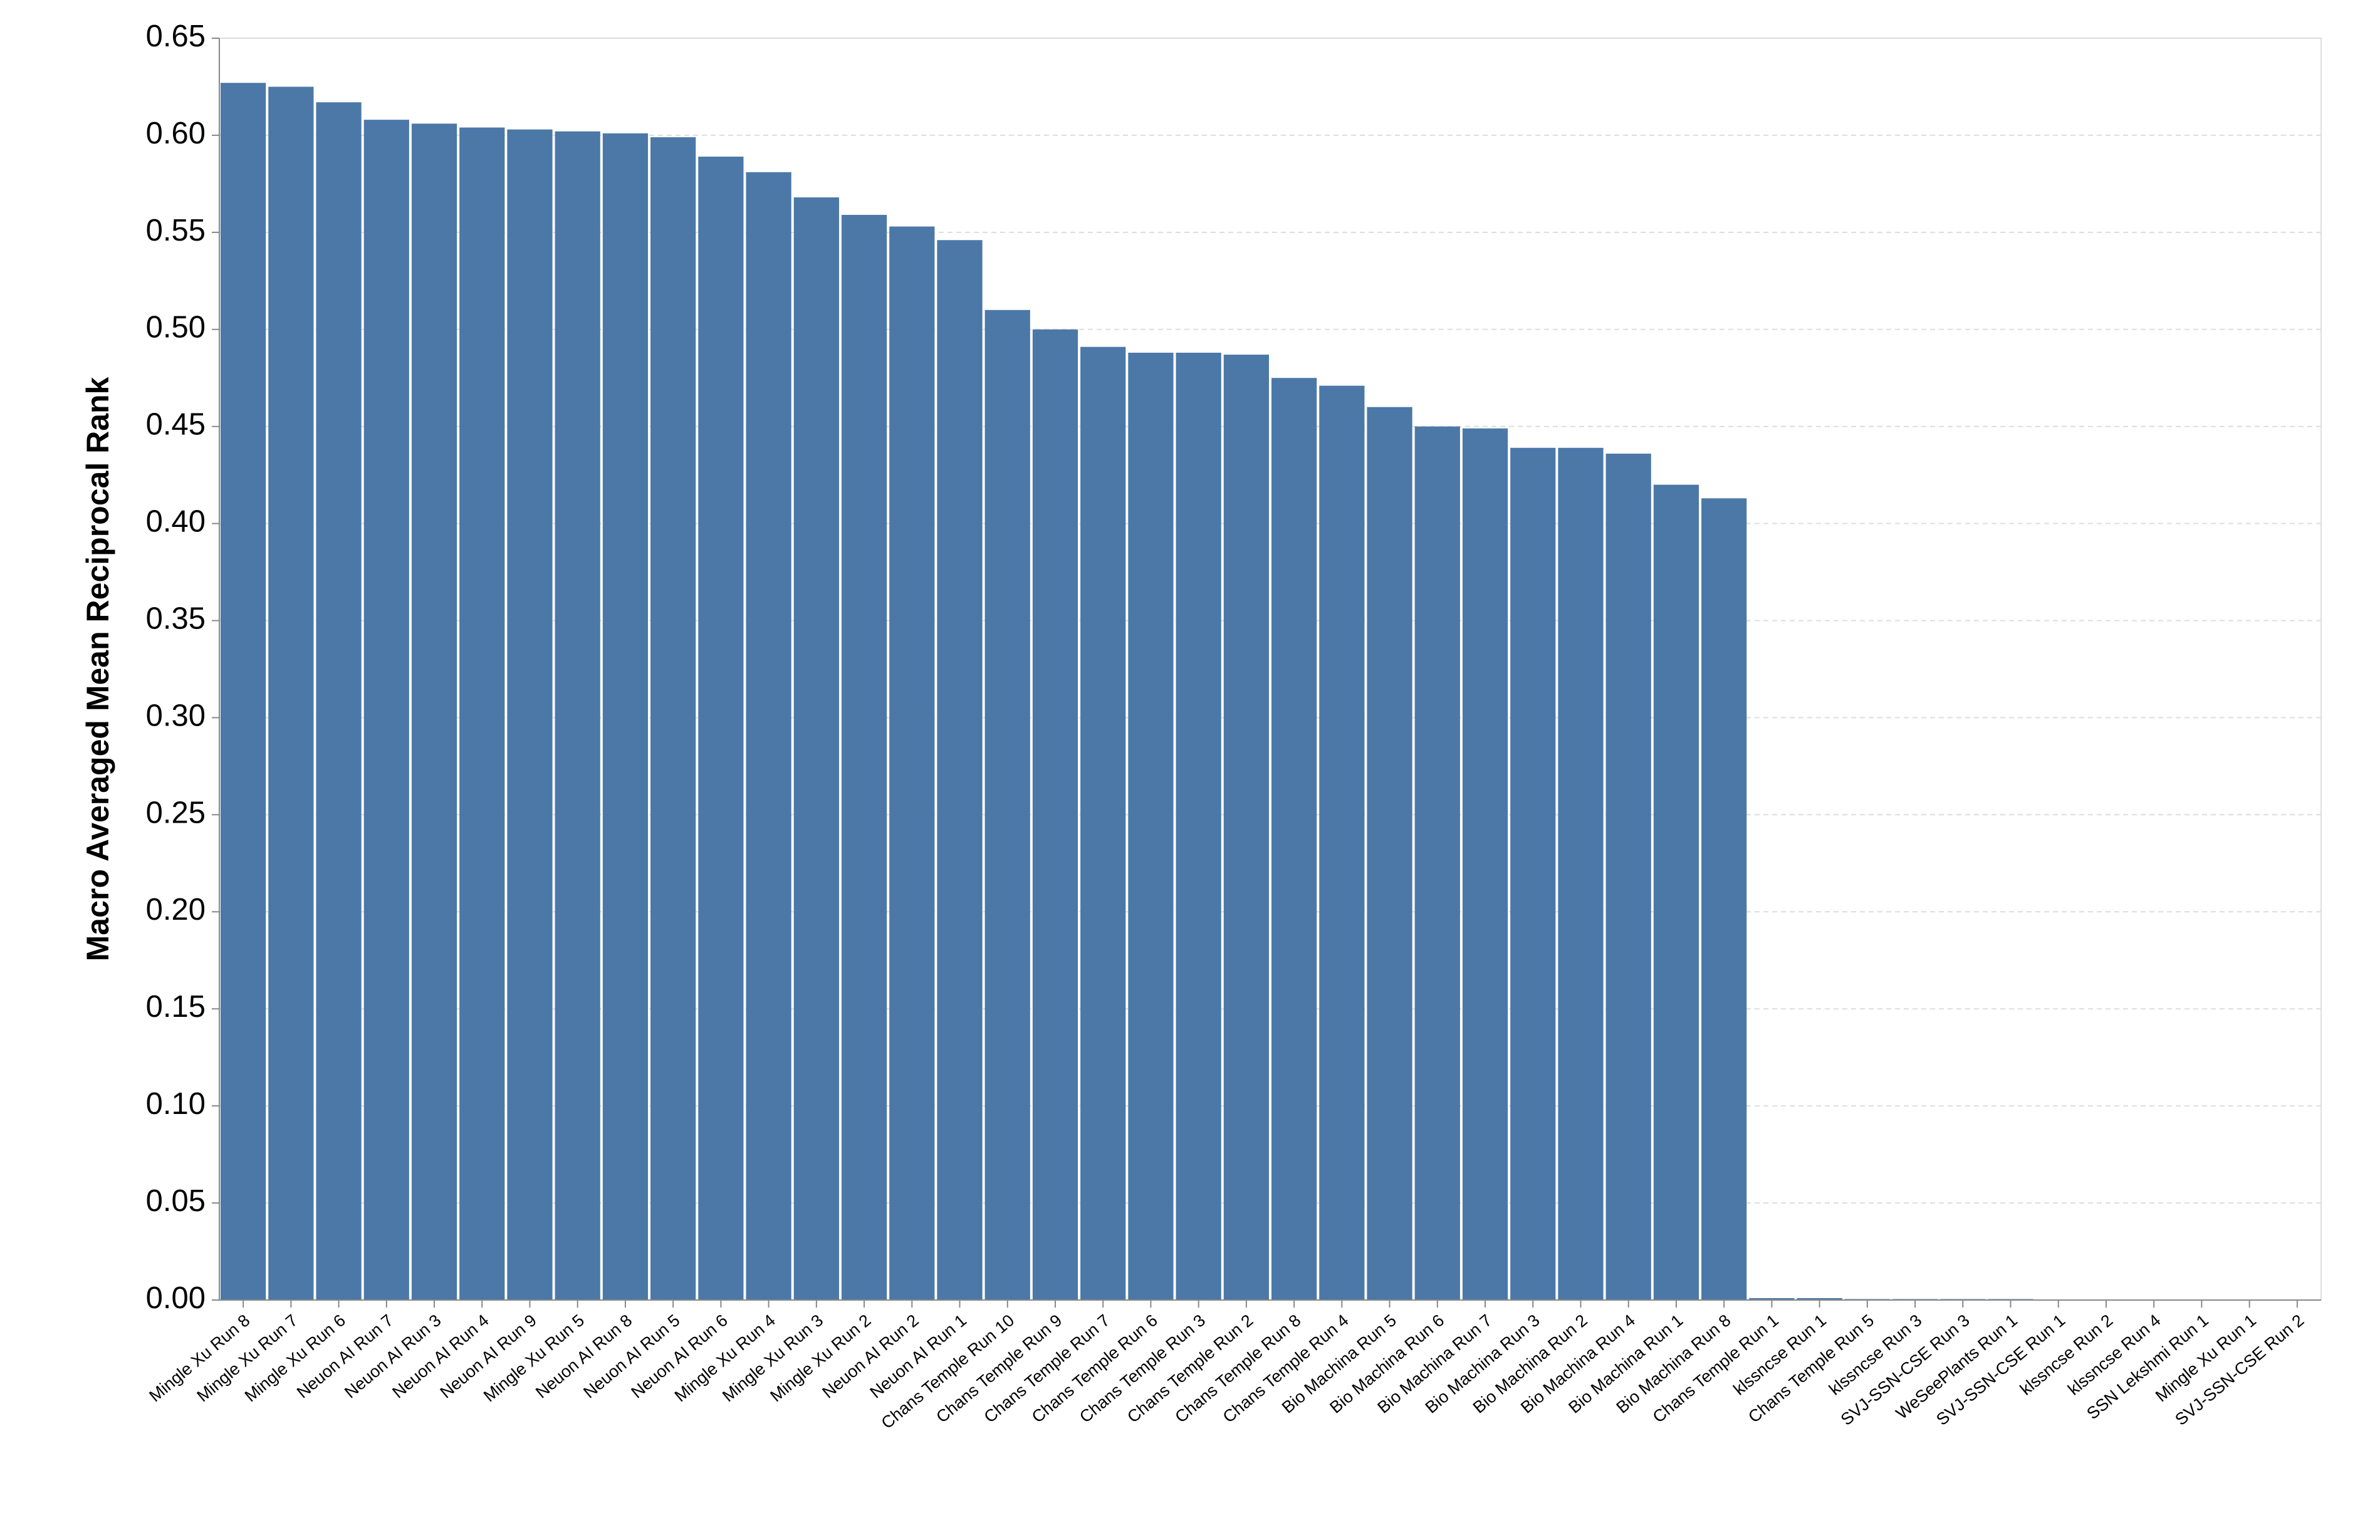  What do you see at coordinates (176, 328) in the screenshot?
I see `y-tick-label: 0.50` at bounding box center [176, 328].